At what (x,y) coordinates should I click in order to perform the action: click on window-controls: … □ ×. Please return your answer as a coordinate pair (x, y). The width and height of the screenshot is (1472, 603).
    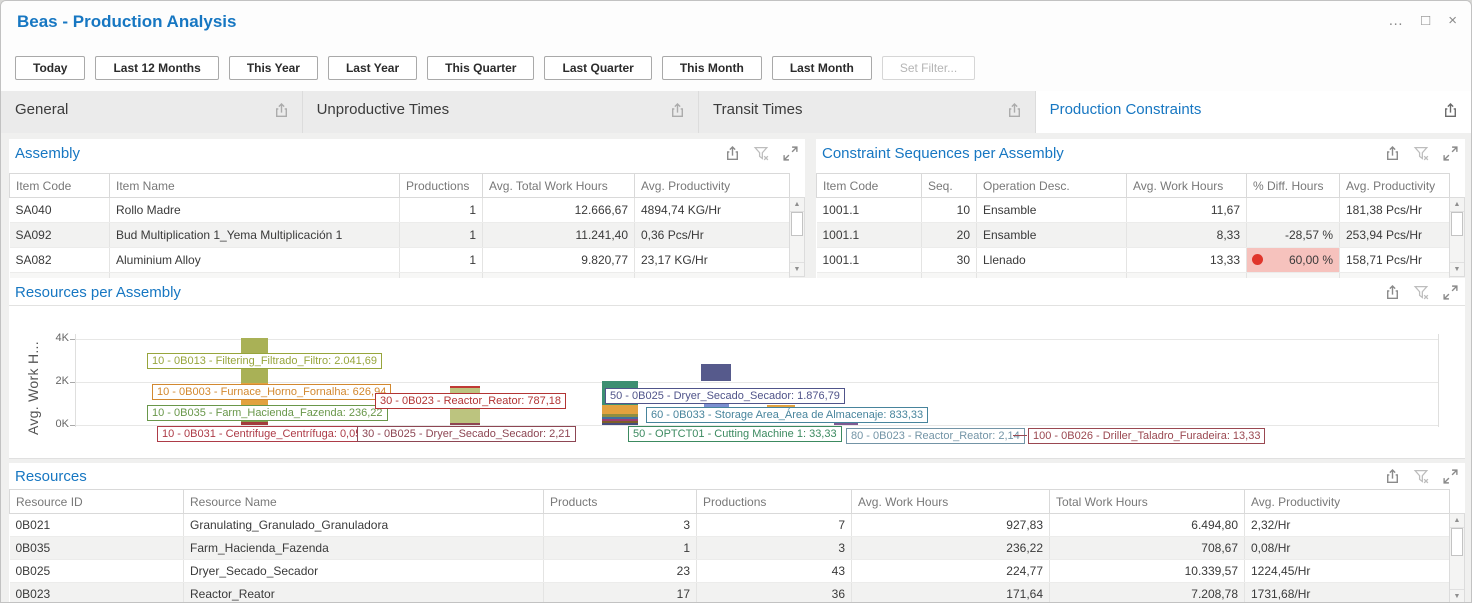
    Looking at the image, I should click on (1422, 21).